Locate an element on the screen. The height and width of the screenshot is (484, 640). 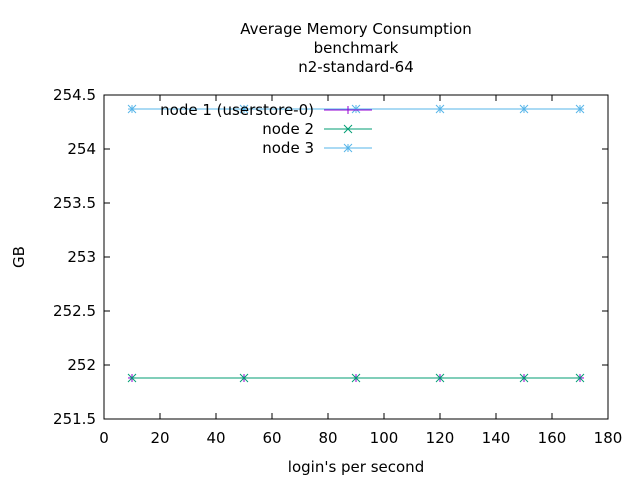
x-tick-label: 20 is located at coordinates (159, 438).